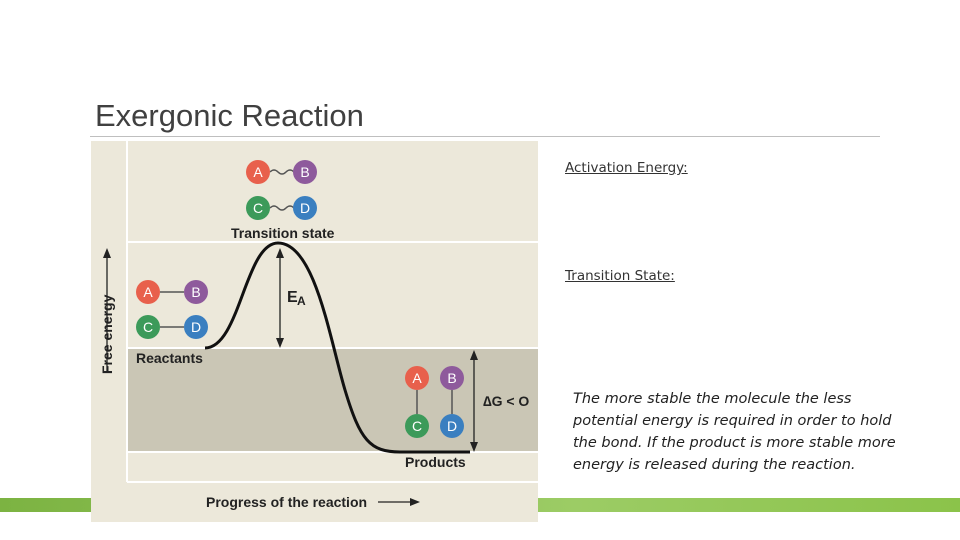 The width and height of the screenshot is (960, 540). What do you see at coordinates (107, 334) in the screenshot?
I see `y-axis-label: Free energy` at bounding box center [107, 334].